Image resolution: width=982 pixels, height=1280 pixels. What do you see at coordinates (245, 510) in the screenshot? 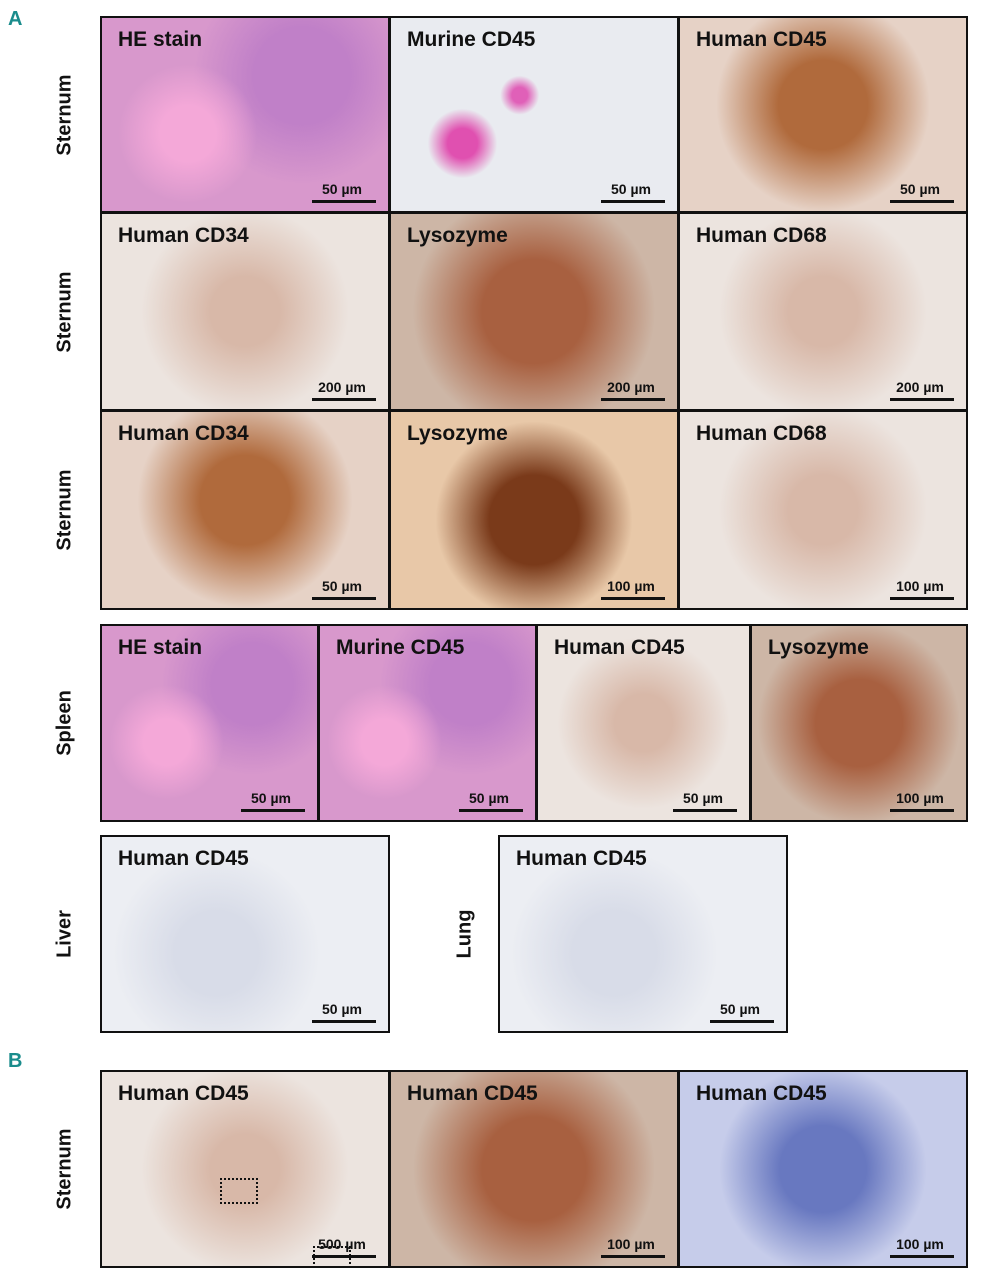
I see `micrograph: Human CD34 50 µm` at bounding box center [245, 510].